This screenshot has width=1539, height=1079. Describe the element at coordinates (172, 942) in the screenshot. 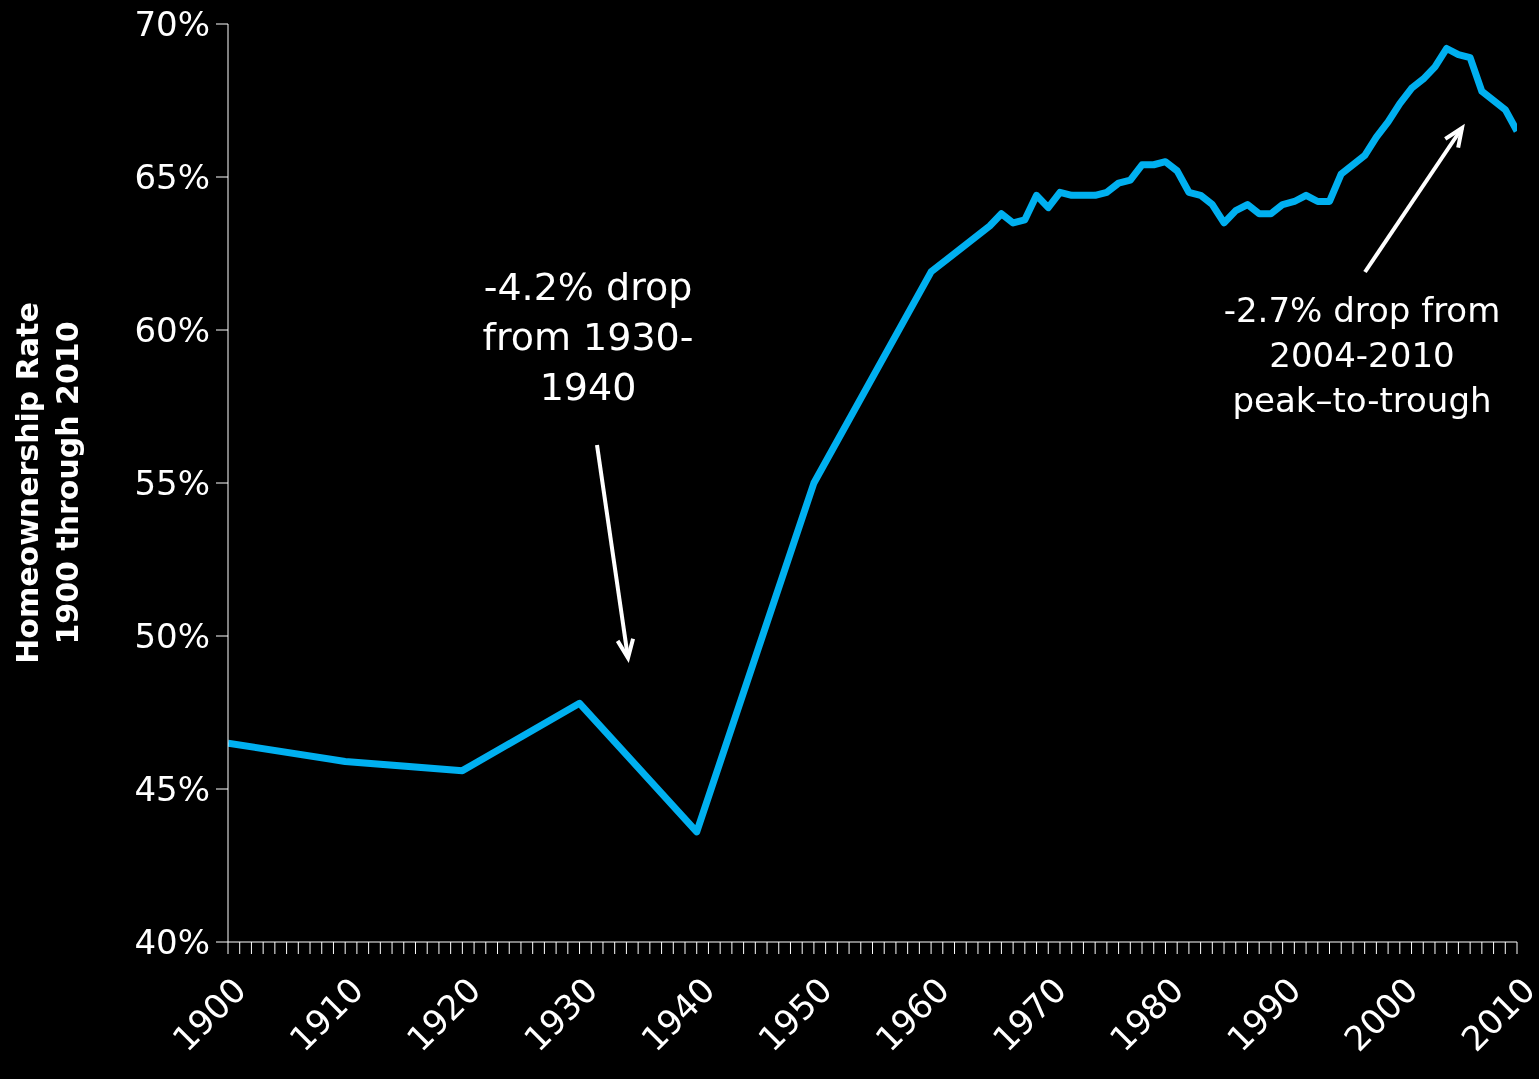

I see `y-tick-label: 40%` at that location.